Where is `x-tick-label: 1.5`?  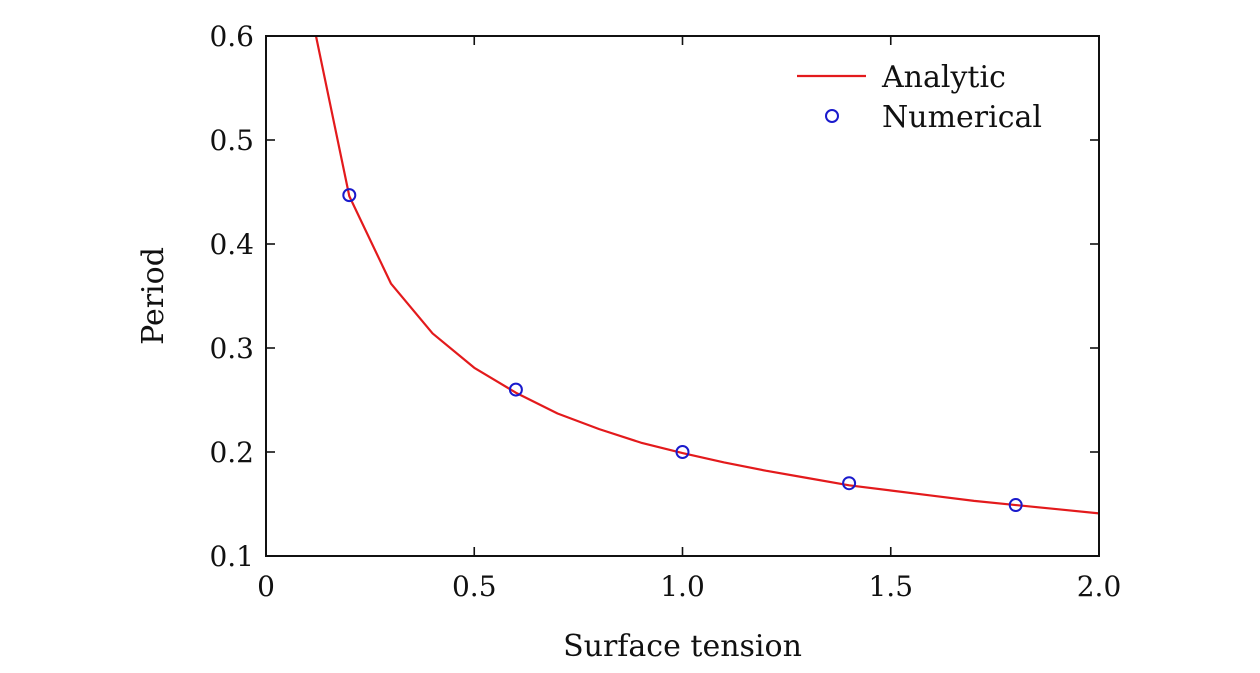
x-tick-label: 1.5 is located at coordinates (890, 586).